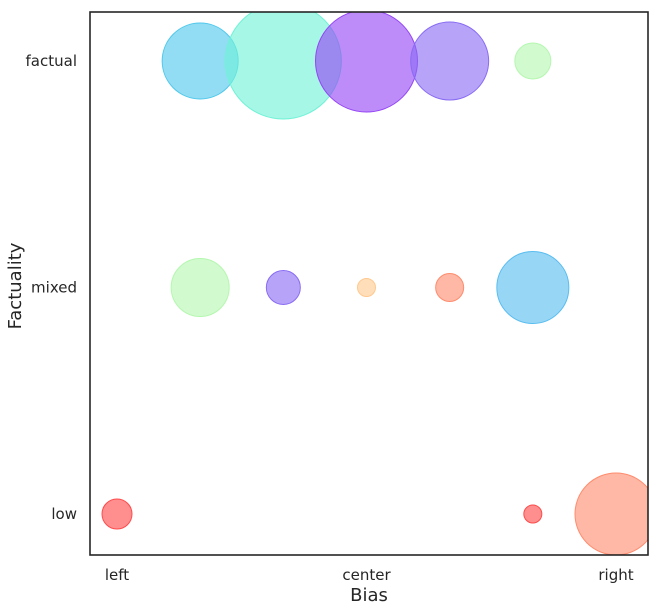  I want to click on x-tick-labels: left center right, so click(369, 575).